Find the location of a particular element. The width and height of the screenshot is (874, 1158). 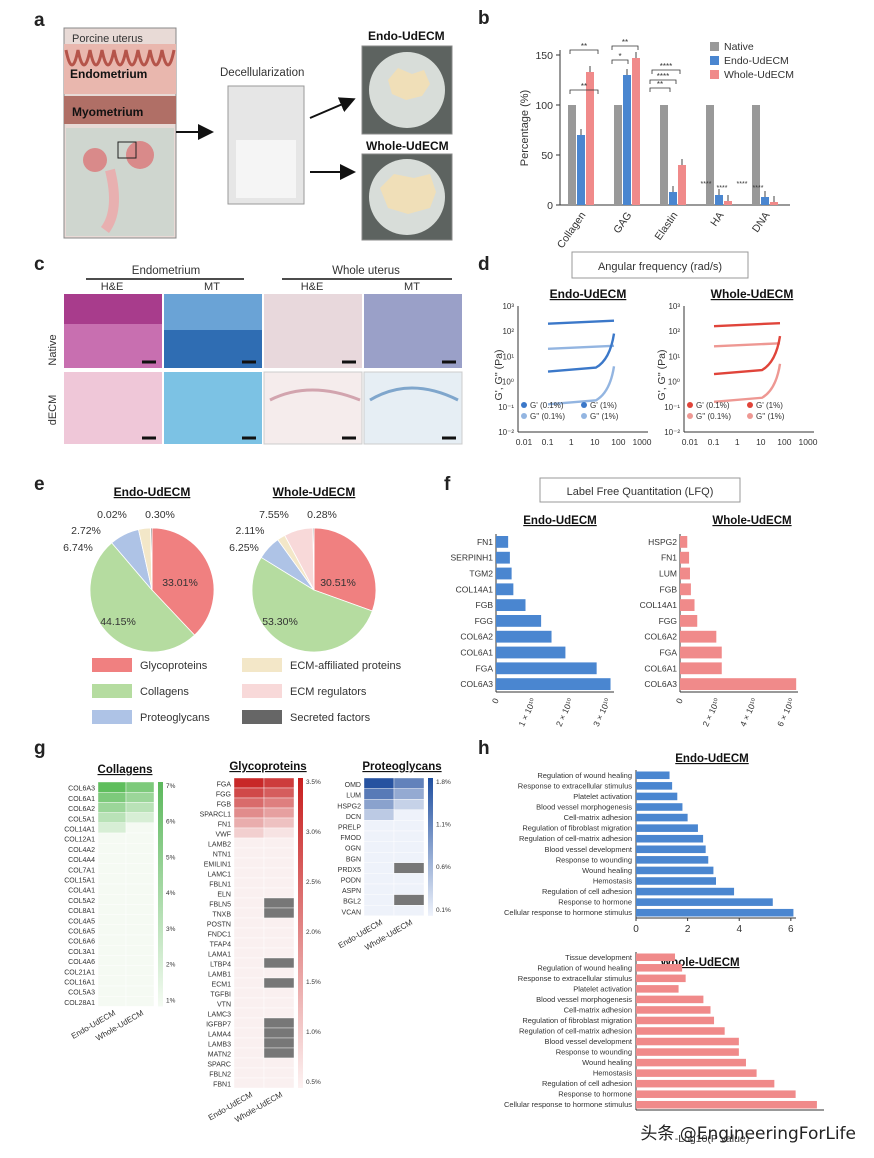

panel-label-e: e is located at coordinates (39, 484).